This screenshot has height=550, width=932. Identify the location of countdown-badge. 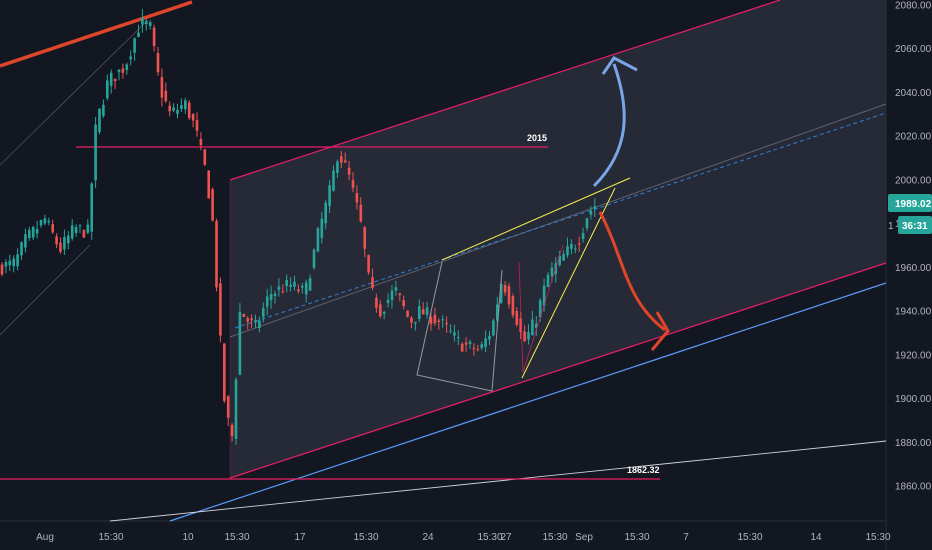
(915, 225).